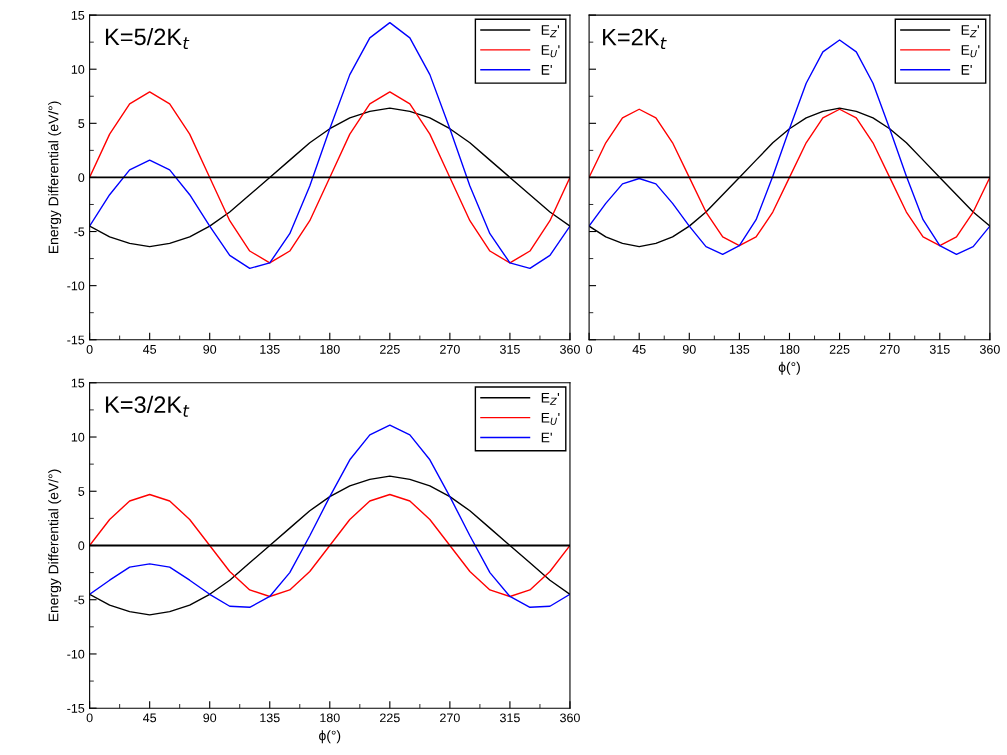  Describe the element at coordinates (147, 406) in the screenshot. I see `annotation: K=3/2K$_{t}$` at that location.